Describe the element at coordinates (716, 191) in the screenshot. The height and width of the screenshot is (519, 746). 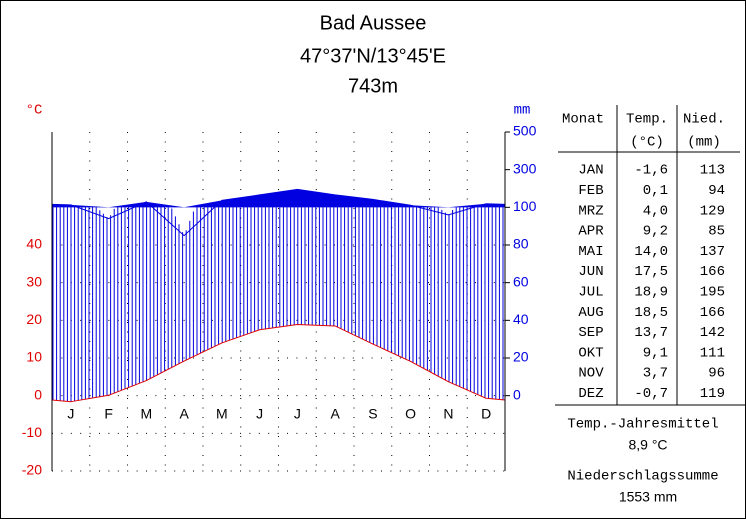
I see `table-precip: 94` at that location.